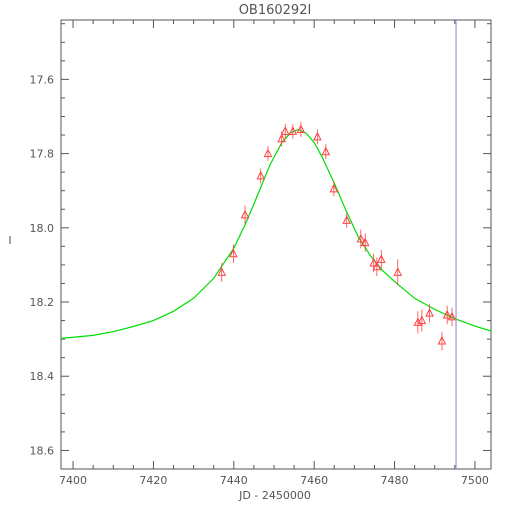 This screenshot has width=510, height=510. Describe the element at coordinates (275, 10) in the screenshot. I see `chart-title: OB160292I` at that location.